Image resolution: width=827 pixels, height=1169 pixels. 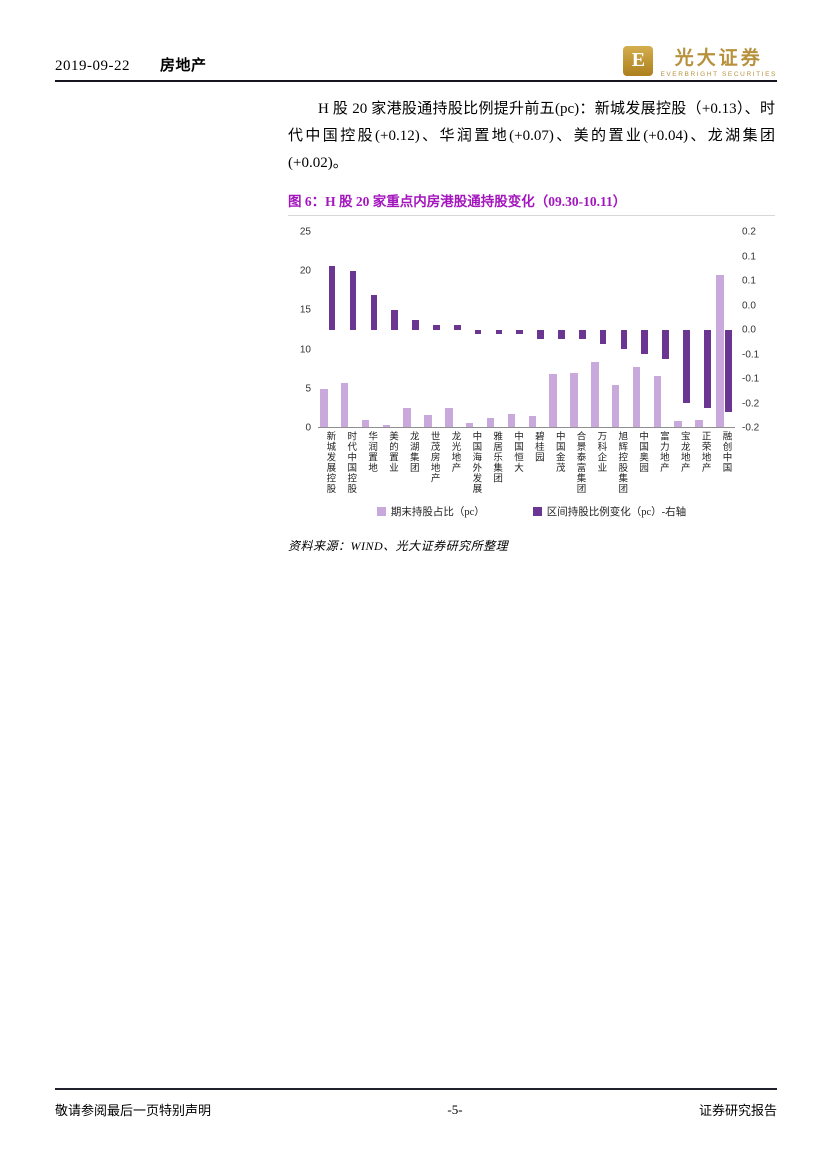 I want to click on everbright-logo-icon: E, so click(x=638, y=60).